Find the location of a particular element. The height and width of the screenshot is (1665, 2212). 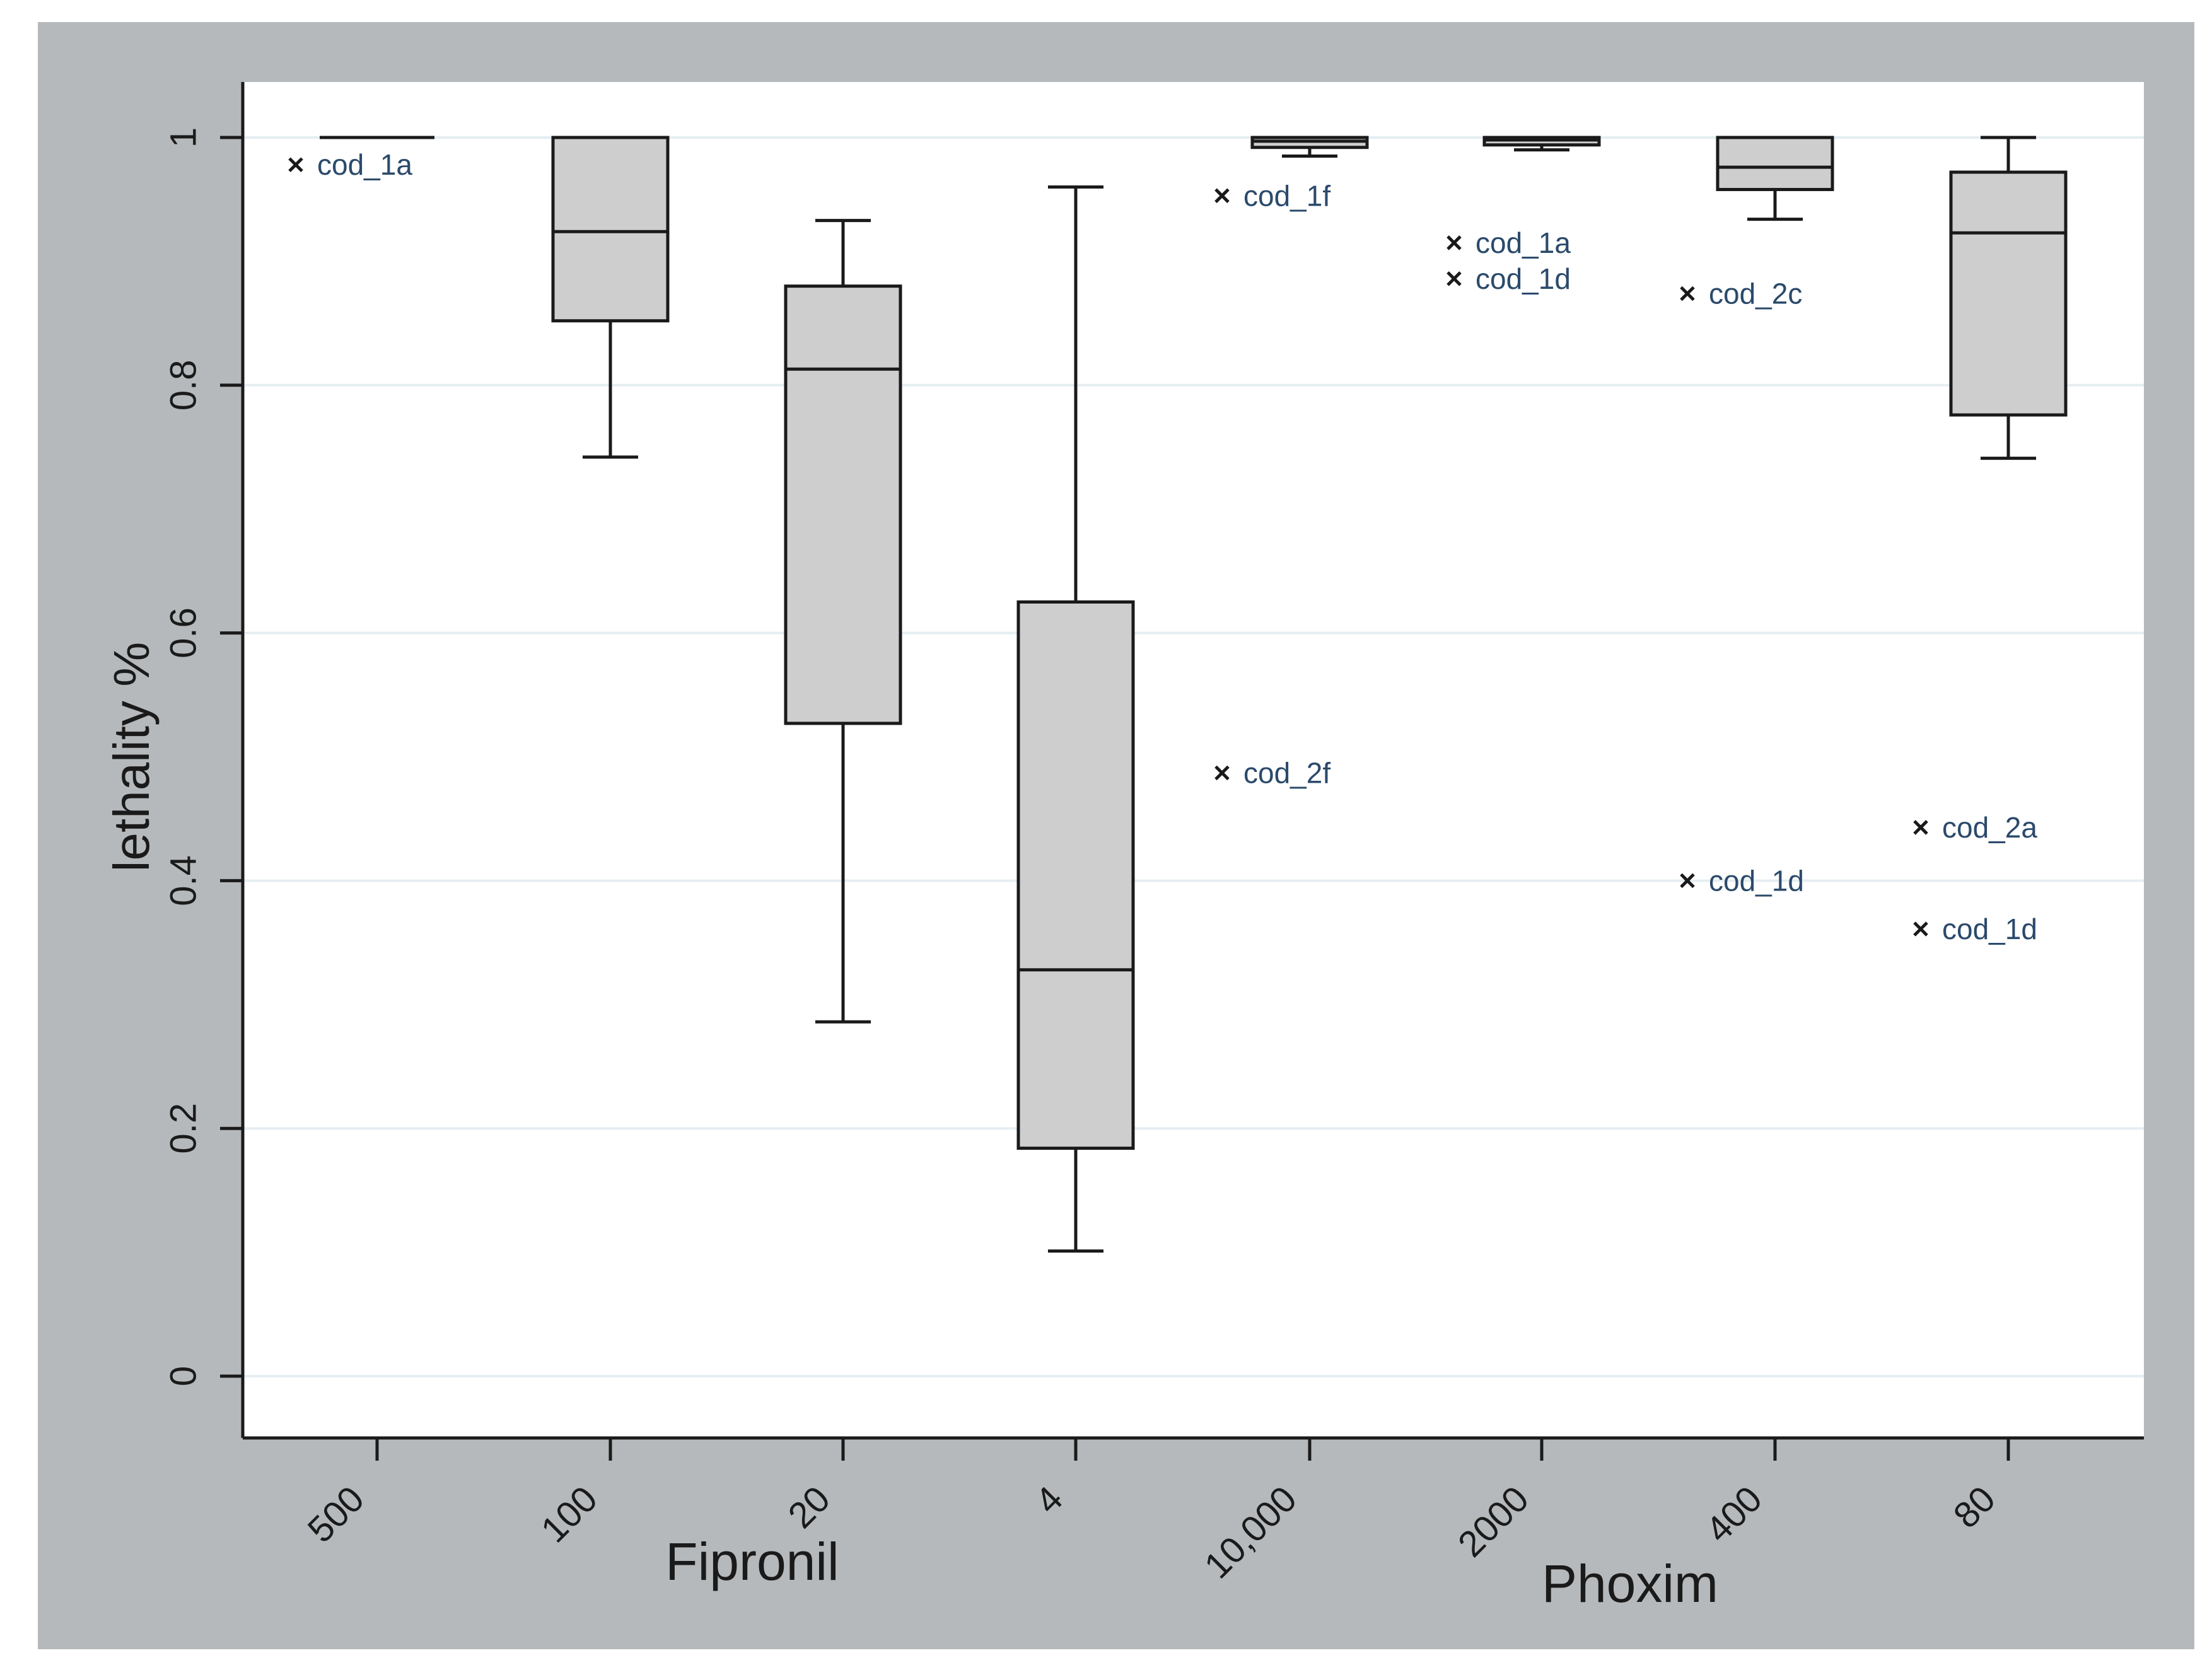

y-axis-title: lethality % is located at coordinates (131, 757).